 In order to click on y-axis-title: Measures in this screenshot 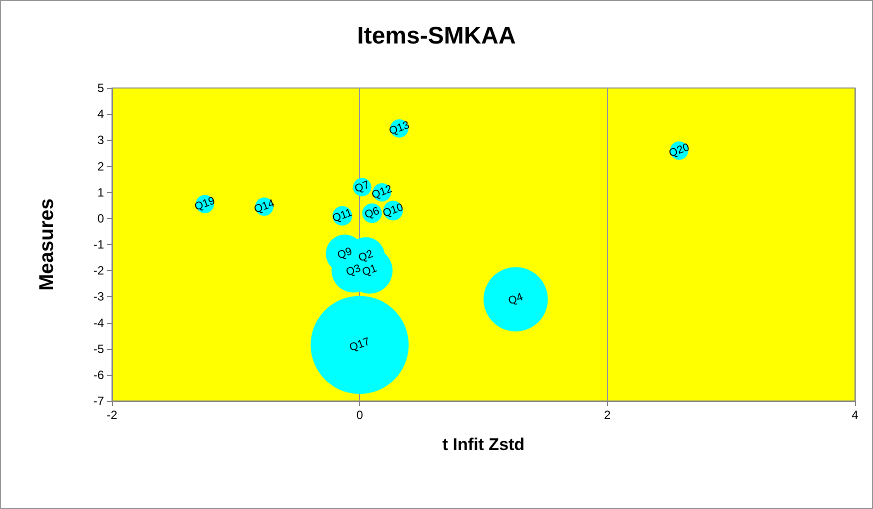, I will do `click(47, 244)`.